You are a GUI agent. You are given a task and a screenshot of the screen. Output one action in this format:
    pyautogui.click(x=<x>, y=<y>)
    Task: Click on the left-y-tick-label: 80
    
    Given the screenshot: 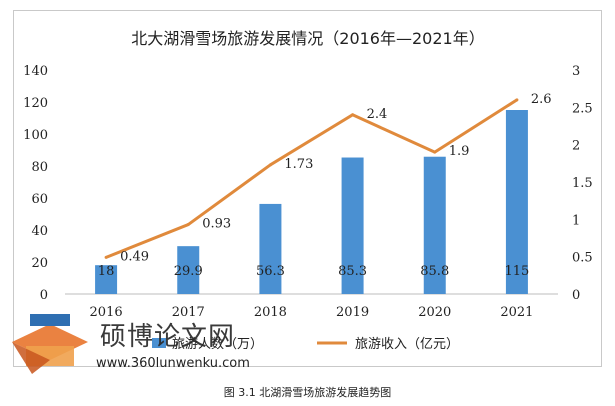 What is the action you would take?
    pyautogui.click(x=39, y=167)
    